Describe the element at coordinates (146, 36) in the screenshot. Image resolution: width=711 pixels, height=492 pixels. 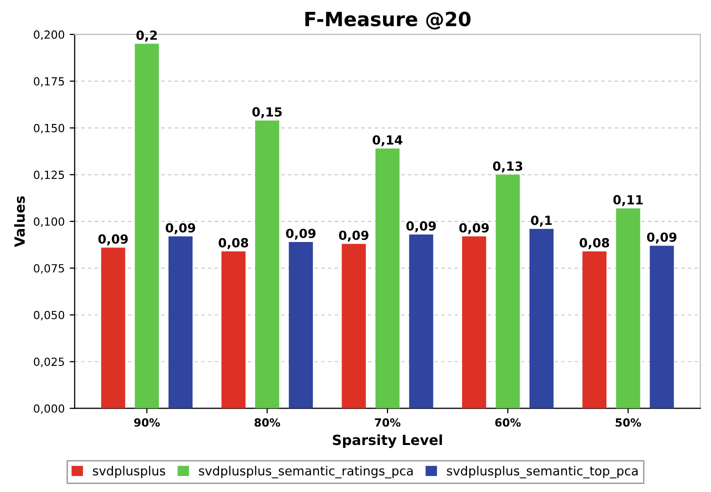
I see `data-label: 0,2` at that location.